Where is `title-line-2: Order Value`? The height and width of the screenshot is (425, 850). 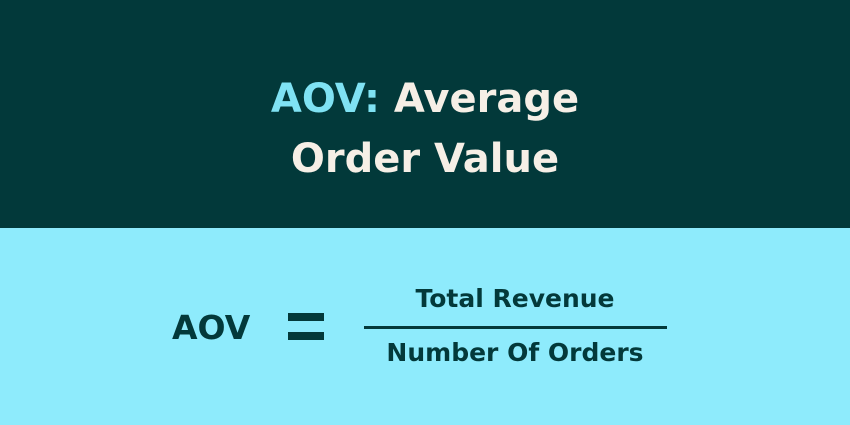 title-line-2: Order Value is located at coordinates (425, 159).